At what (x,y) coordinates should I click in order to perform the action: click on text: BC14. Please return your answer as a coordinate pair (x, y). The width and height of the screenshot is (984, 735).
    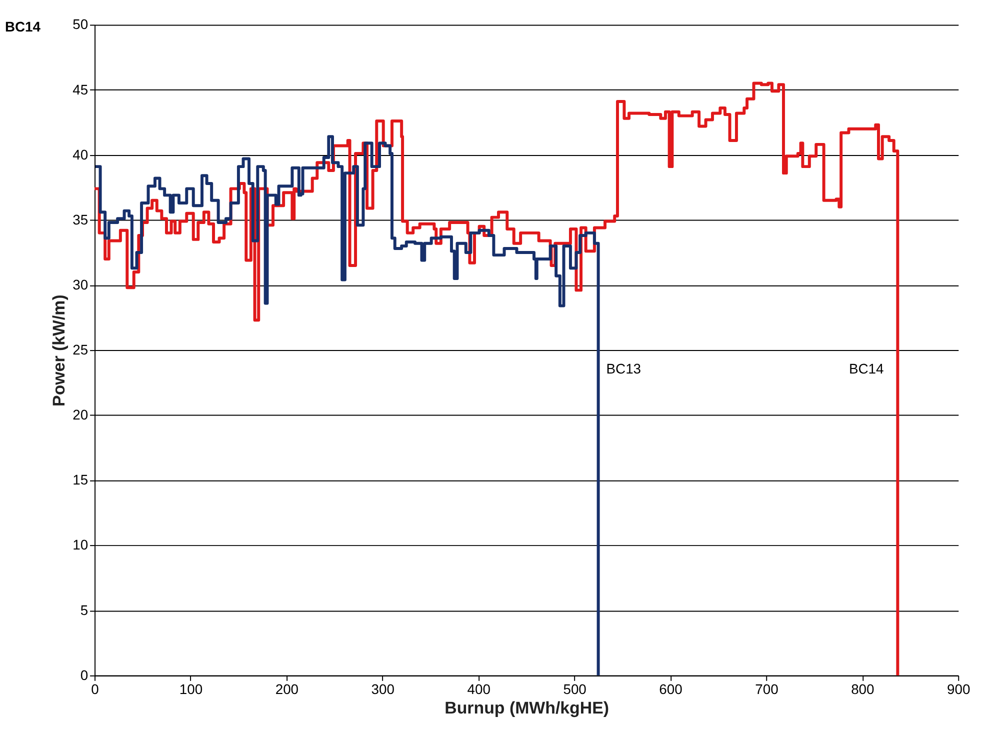
    Looking at the image, I should click on (22, 26).